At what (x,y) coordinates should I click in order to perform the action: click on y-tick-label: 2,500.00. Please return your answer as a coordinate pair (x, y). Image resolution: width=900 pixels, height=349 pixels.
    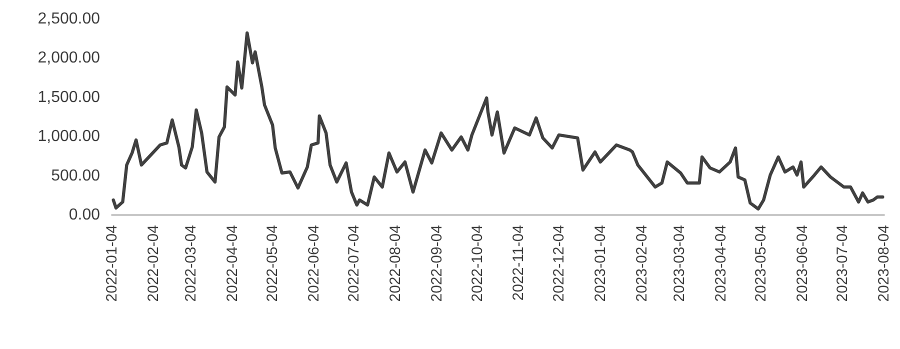
    Looking at the image, I should click on (69, 19).